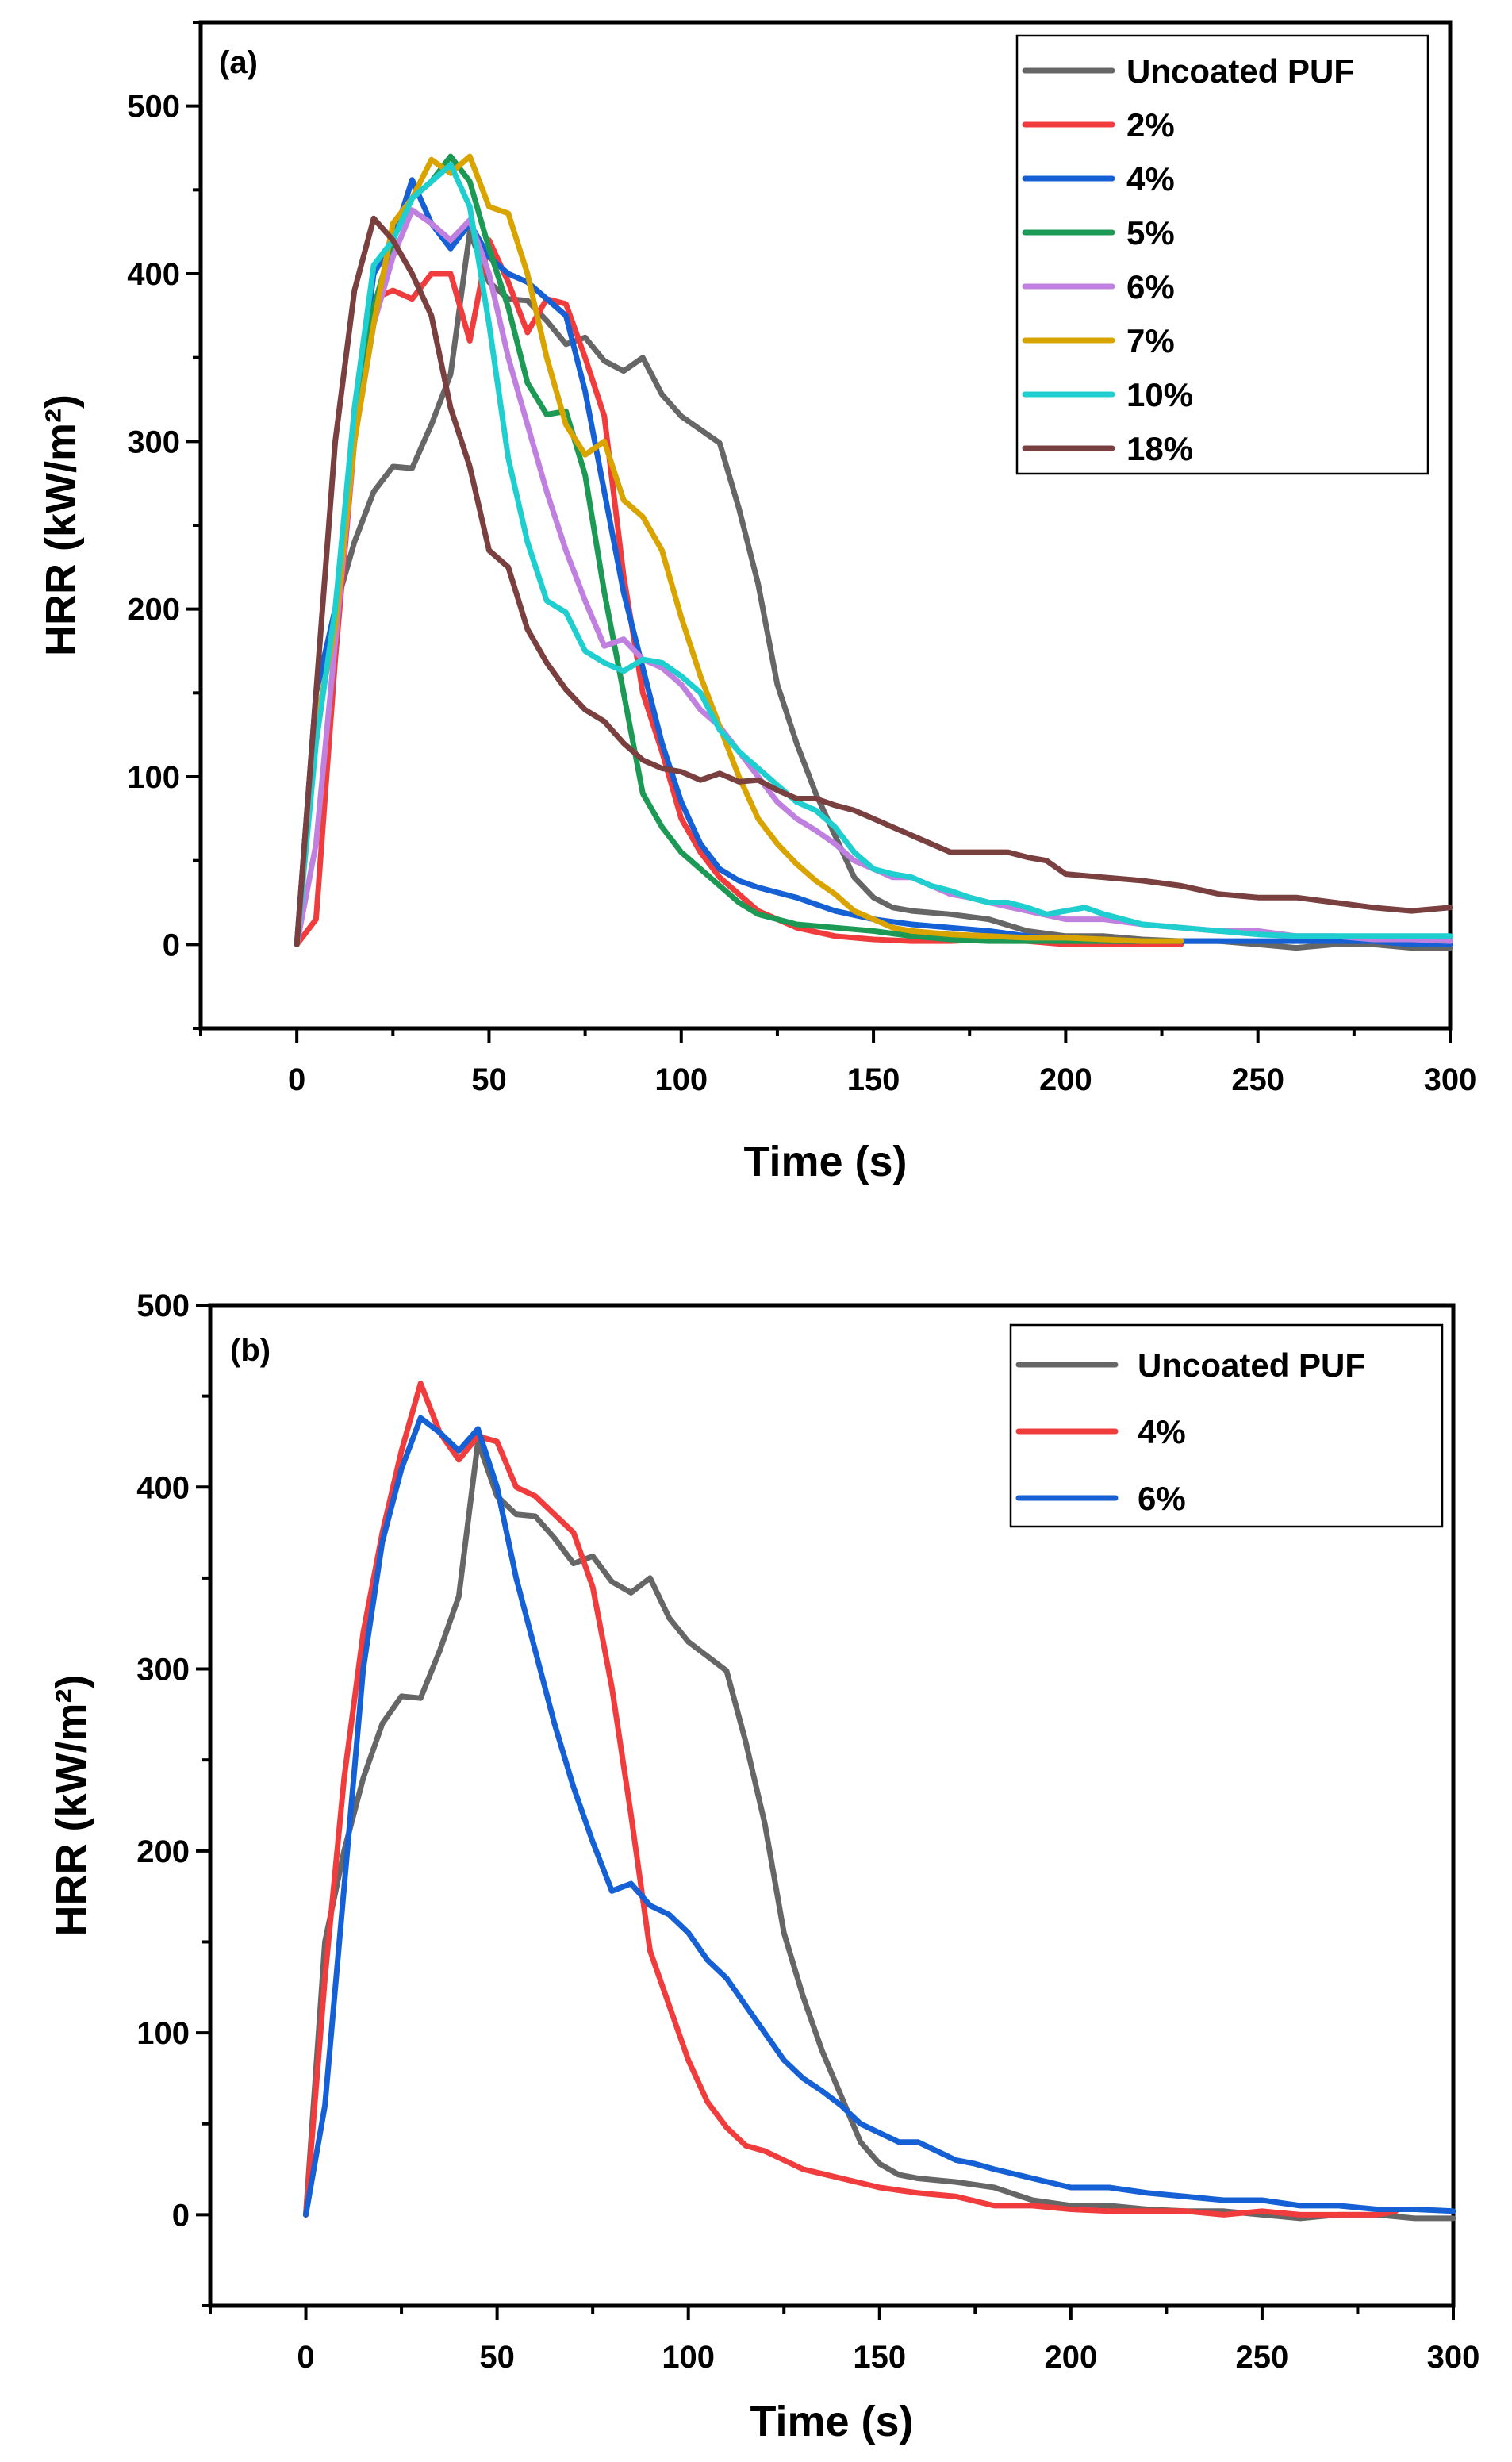 The width and height of the screenshot is (1512, 2462). What do you see at coordinates (251, 1350) in the screenshot?
I see `panel-label: (b)` at bounding box center [251, 1350].